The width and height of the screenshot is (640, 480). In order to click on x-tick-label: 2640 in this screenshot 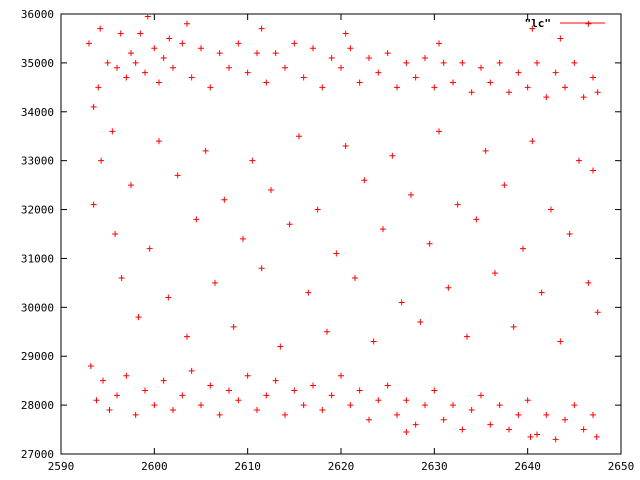, I will do `click(527, 466)`.